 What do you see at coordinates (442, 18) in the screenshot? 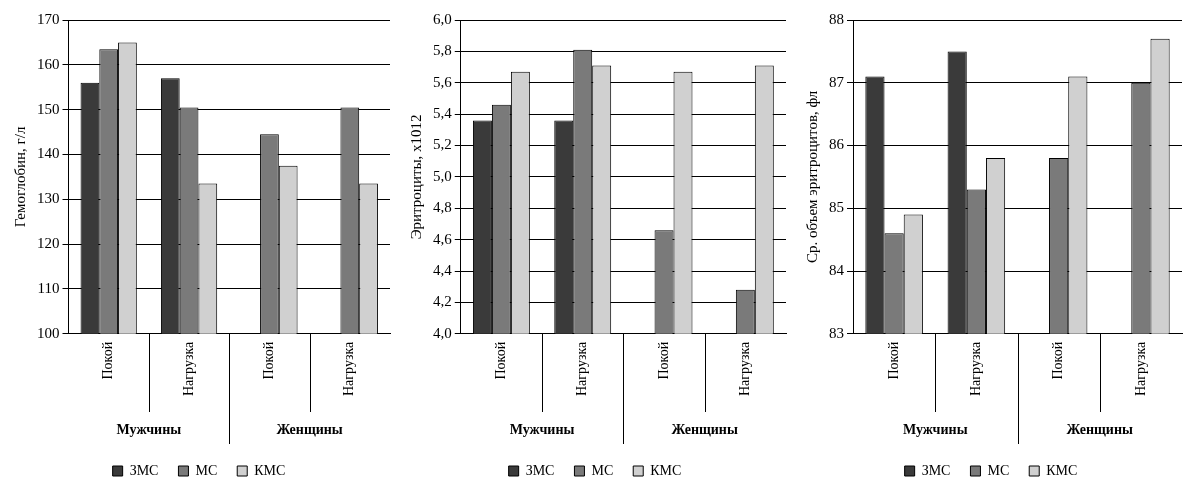
I see `y-tick-label: 6,0` at bounding box center [442, 18].